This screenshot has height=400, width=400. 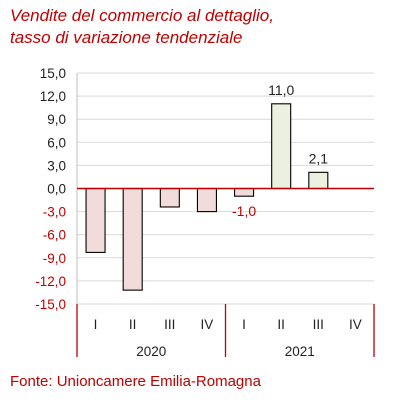 What do you see at coordinates (54, 258) in the screenshot?
I see `y-tick-label: -9,0` at bounding box center [54, 258].